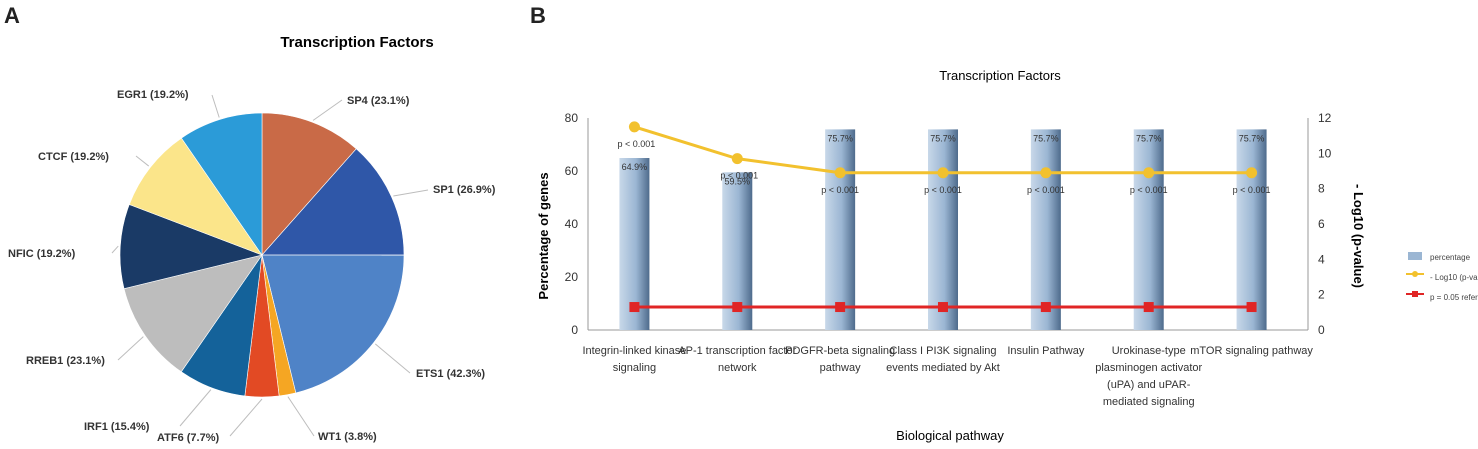  I want to click on pie-slice-ets1, so click(333, 324).